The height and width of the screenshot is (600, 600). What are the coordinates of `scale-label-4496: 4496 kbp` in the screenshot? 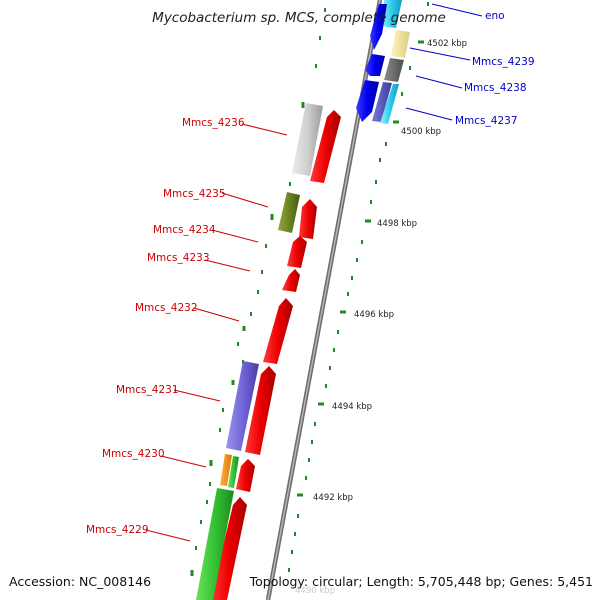 It's located at (374, 315).